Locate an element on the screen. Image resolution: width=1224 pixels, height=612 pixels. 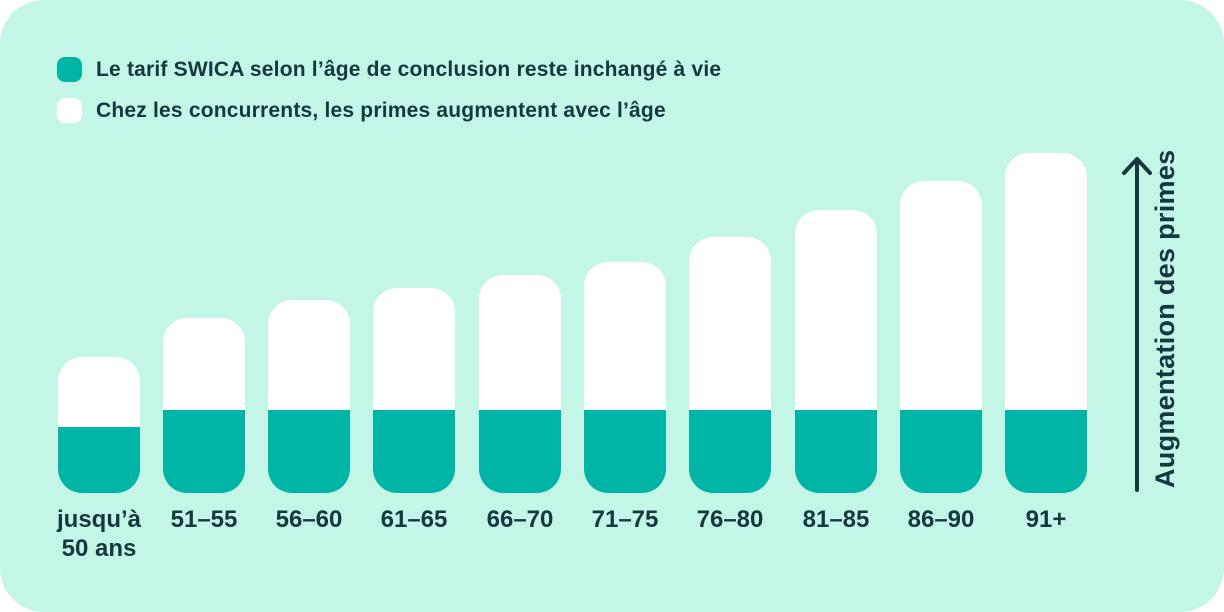
swica-swatch-icon is located at coordinates (69, 69).